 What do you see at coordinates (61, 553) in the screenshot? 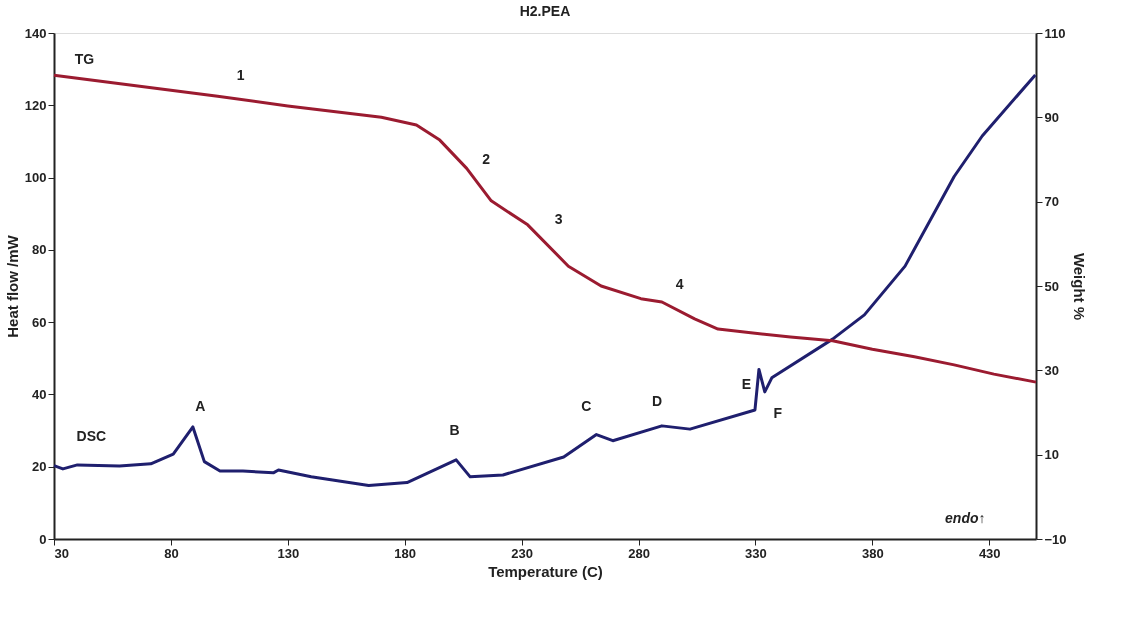
I see `x-tick-label: 30` at bounding box center [61, 553].